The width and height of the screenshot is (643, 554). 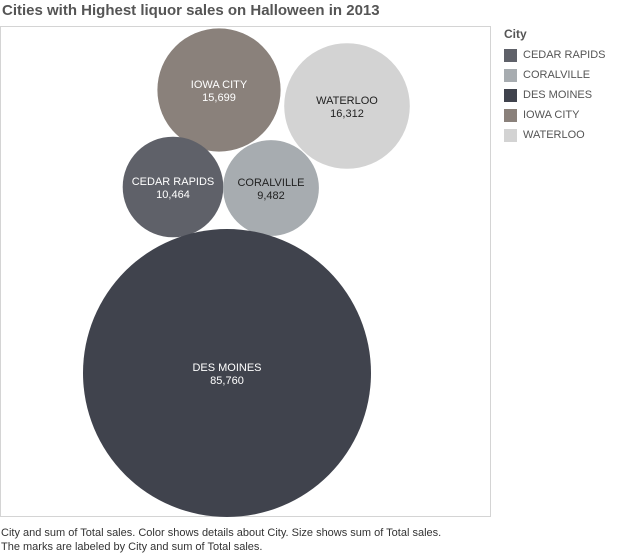 What do you see at coordinates (219, 85) in the screenshot?
I see `bubble-city-label: IOWA CITY` at bounding box center [219, 85].